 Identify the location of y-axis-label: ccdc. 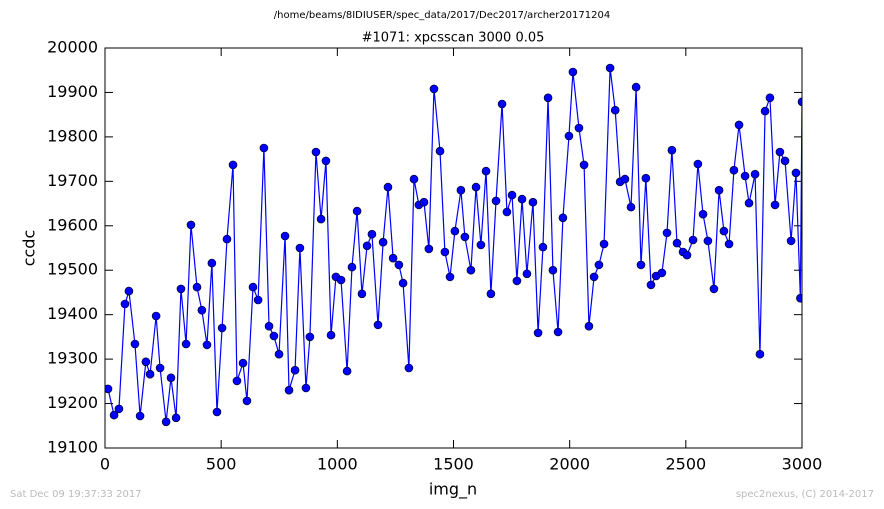
(29, 248).